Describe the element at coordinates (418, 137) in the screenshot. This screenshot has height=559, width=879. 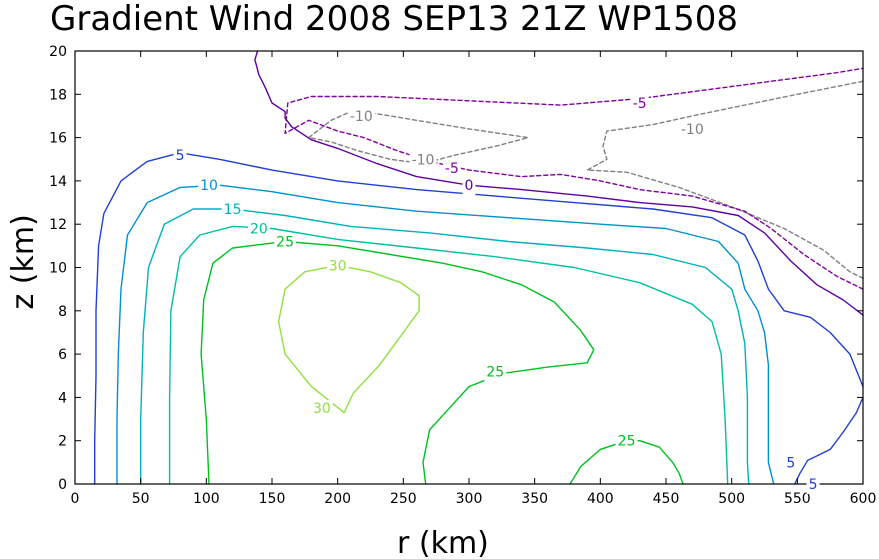
I see `contour-line--10-0` at that location.